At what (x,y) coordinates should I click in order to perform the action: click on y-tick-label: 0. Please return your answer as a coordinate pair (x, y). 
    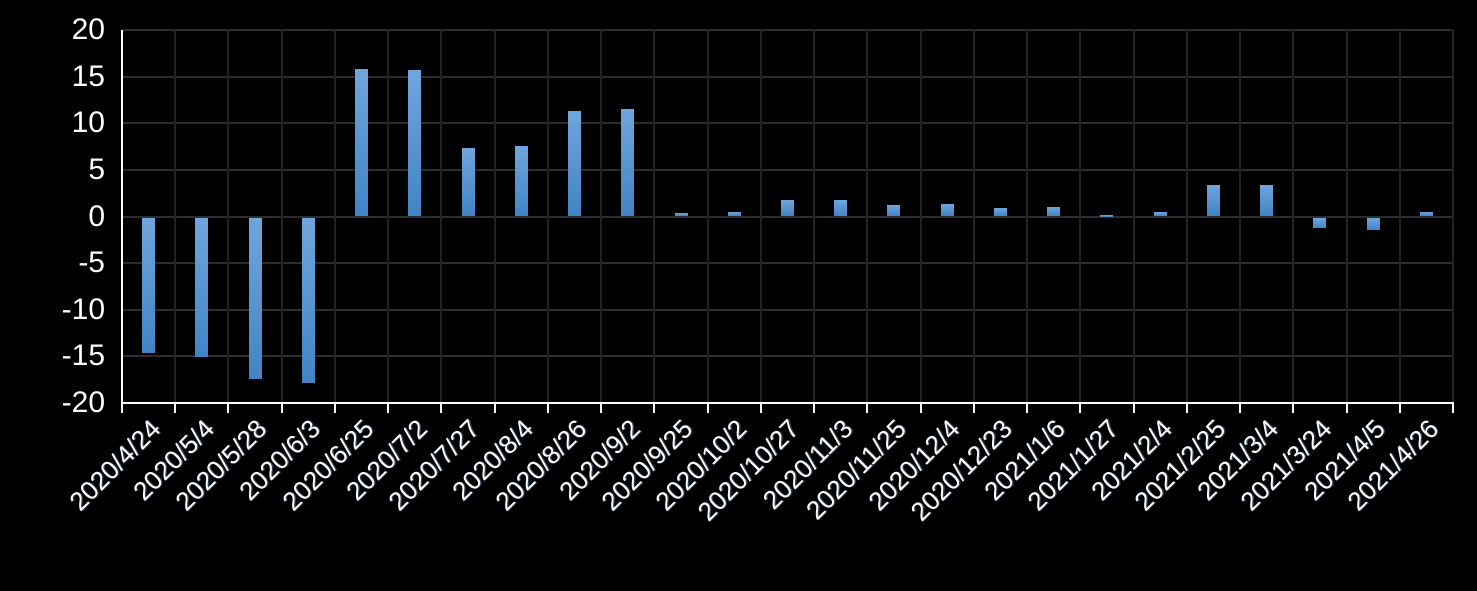
    Looking at the image, I should click on (96, 216).